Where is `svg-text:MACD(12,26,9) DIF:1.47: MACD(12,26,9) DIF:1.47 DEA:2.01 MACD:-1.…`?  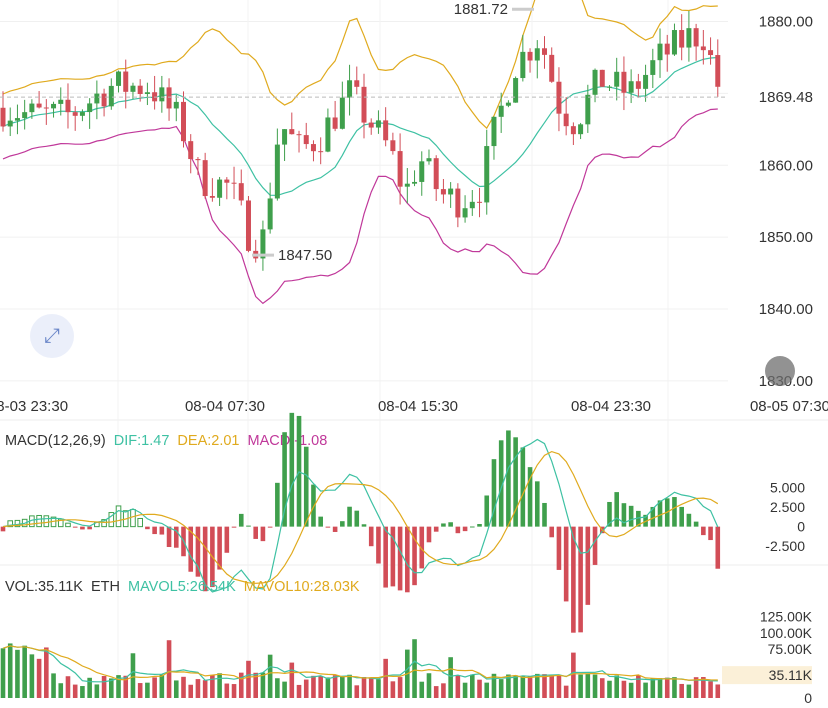 svg-text:MACD(12,26,9) DIF:1.47: MACD(12,26,9) DIF:1.47 DEA:2.01 MACD:-1.… is located at coordinates (166, 441).